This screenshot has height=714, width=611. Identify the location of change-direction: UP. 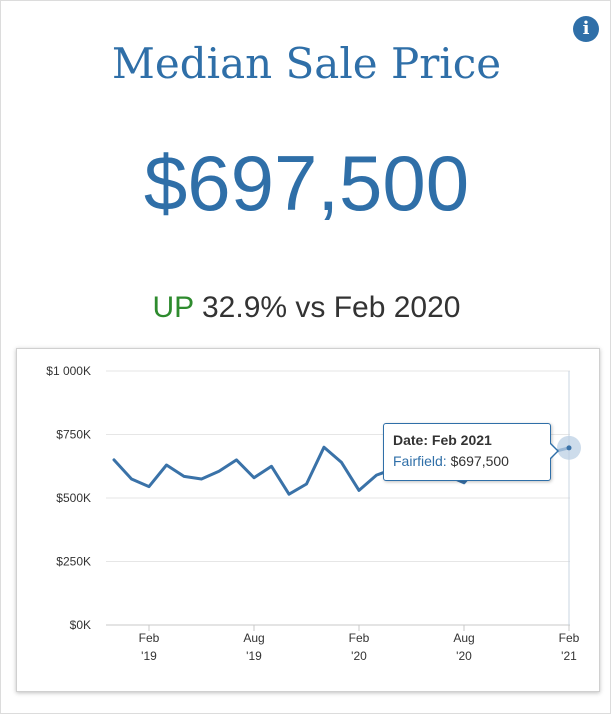
(173, 307).